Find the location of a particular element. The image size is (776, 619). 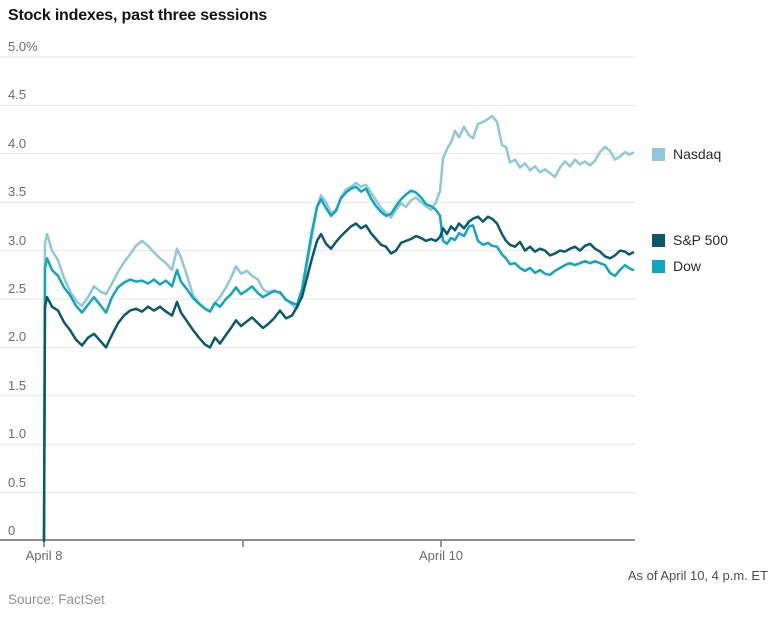

y-axis-tick-label: 5.0% is located at coordinates (23, 46).